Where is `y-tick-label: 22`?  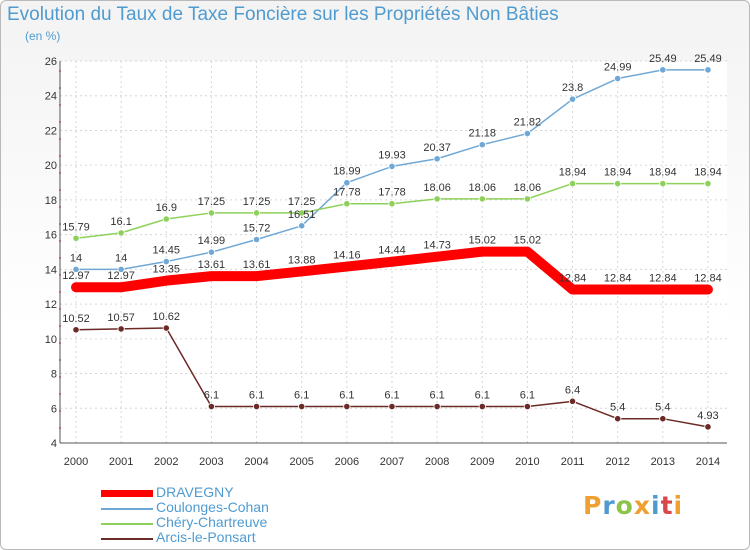 y-tick-label: 22 is located at coordinates (51, 131).